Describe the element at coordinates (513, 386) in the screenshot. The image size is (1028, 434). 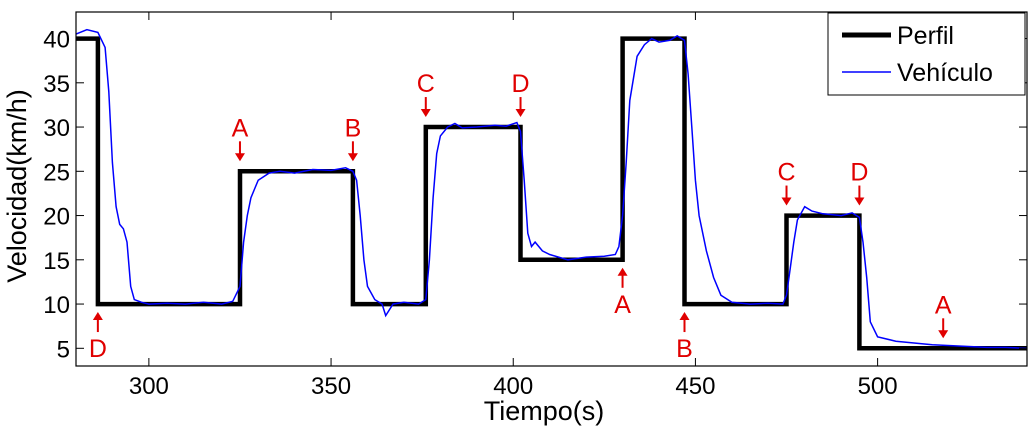
I see `x-tick-label: 400` at that location.